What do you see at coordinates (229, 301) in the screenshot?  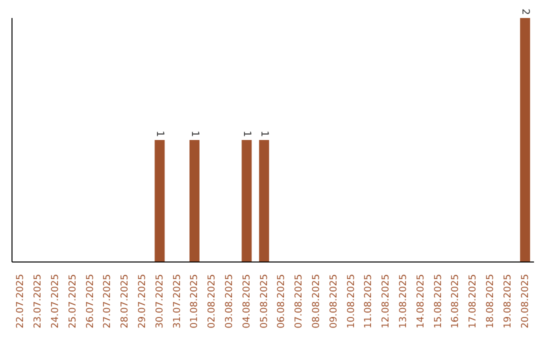 I see `x-tick-label: 03.08.2025` at bounding box center [229, 301].